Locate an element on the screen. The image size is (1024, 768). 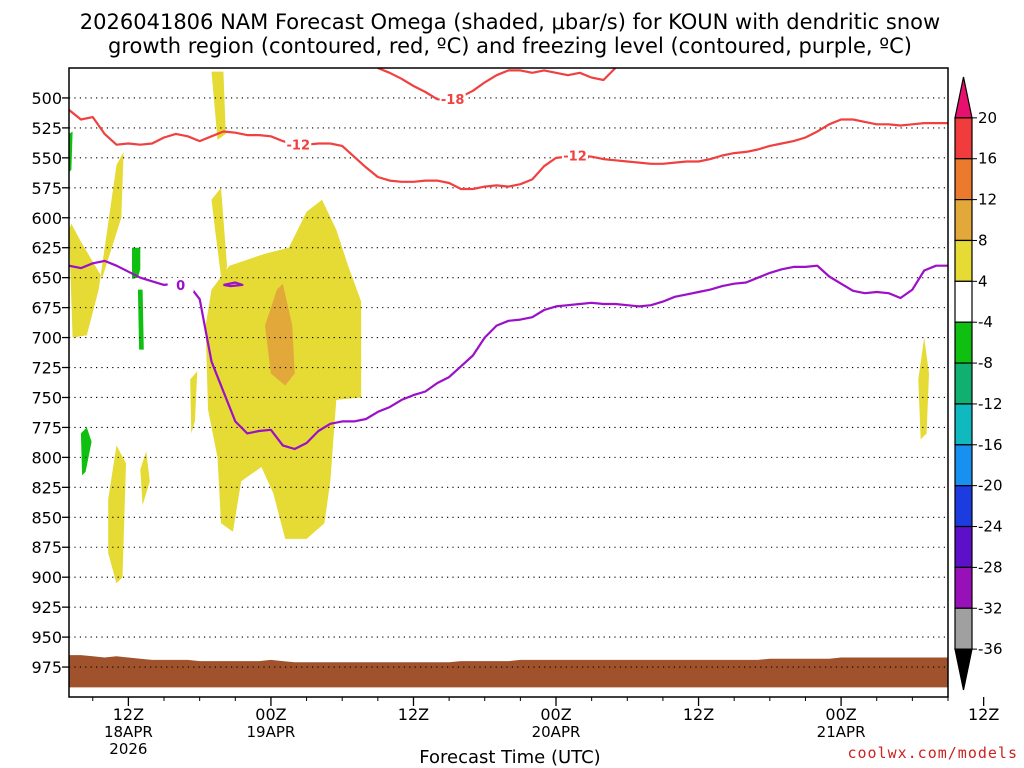
colorbar-label-0: 20 is located at coordinates (987, 118).